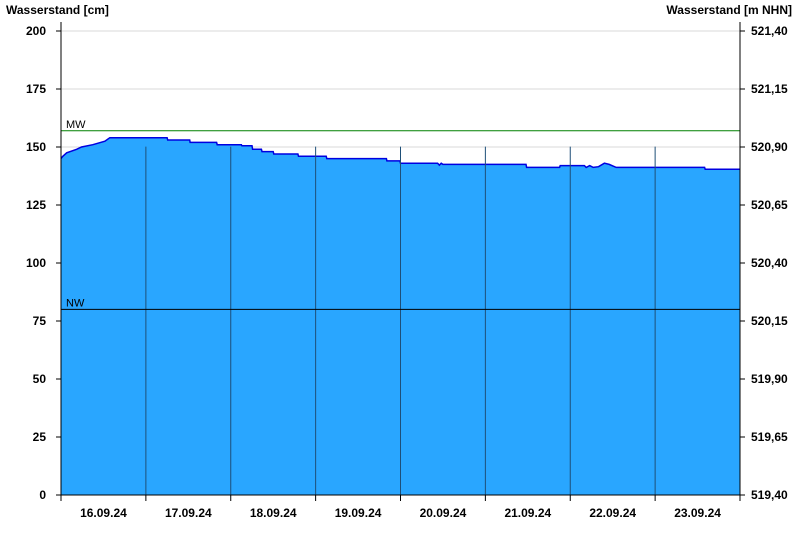  I want to click on y-tick-label-left: 175, so click(36, 89).